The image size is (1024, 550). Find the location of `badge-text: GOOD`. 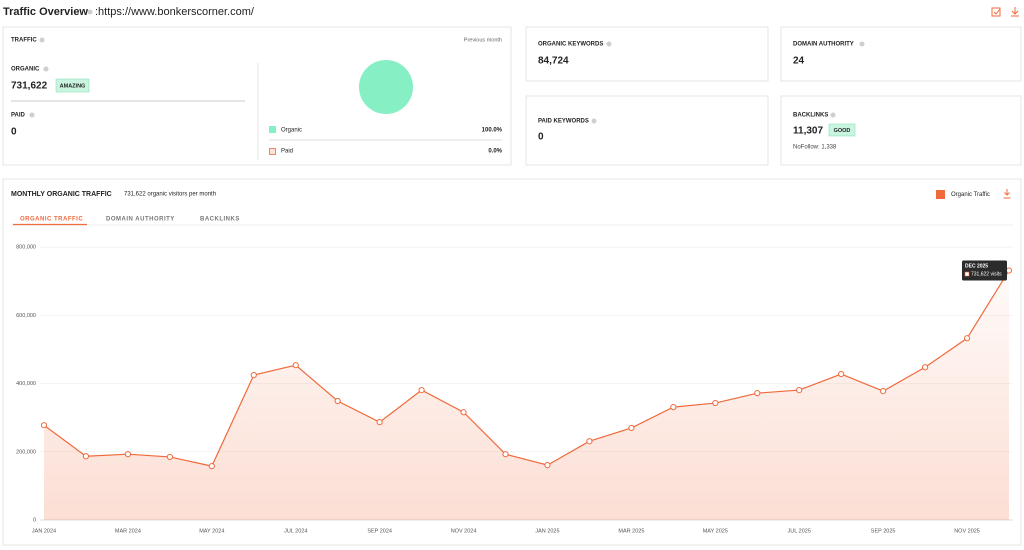

badge-text: GOOD is located at coordinates (842, 131).